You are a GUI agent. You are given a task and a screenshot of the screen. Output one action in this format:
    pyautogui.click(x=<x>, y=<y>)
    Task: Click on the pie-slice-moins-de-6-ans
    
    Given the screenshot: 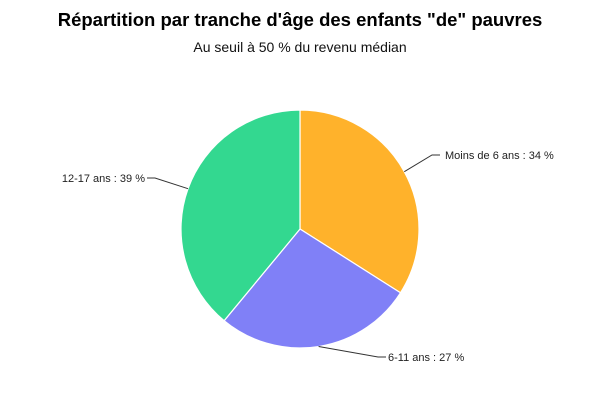 What is the action you would take?
    pyautogui.click(x=359, y=201)
    